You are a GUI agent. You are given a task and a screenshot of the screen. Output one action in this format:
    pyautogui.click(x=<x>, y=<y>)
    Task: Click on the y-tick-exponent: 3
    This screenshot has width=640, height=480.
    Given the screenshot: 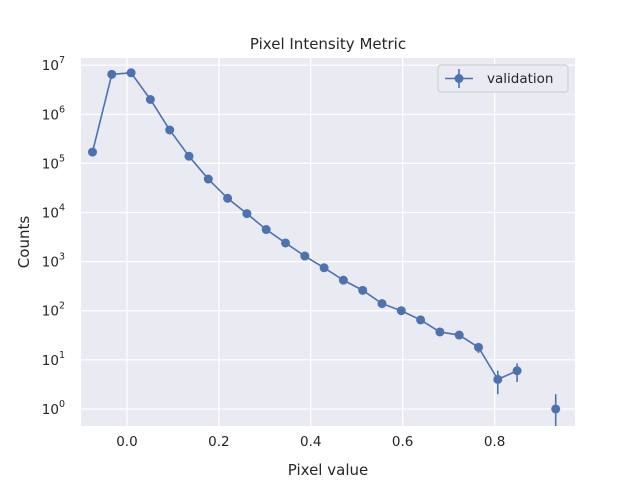 What is the action you would take?
    pyautogui.click(x=62, y=257)
    